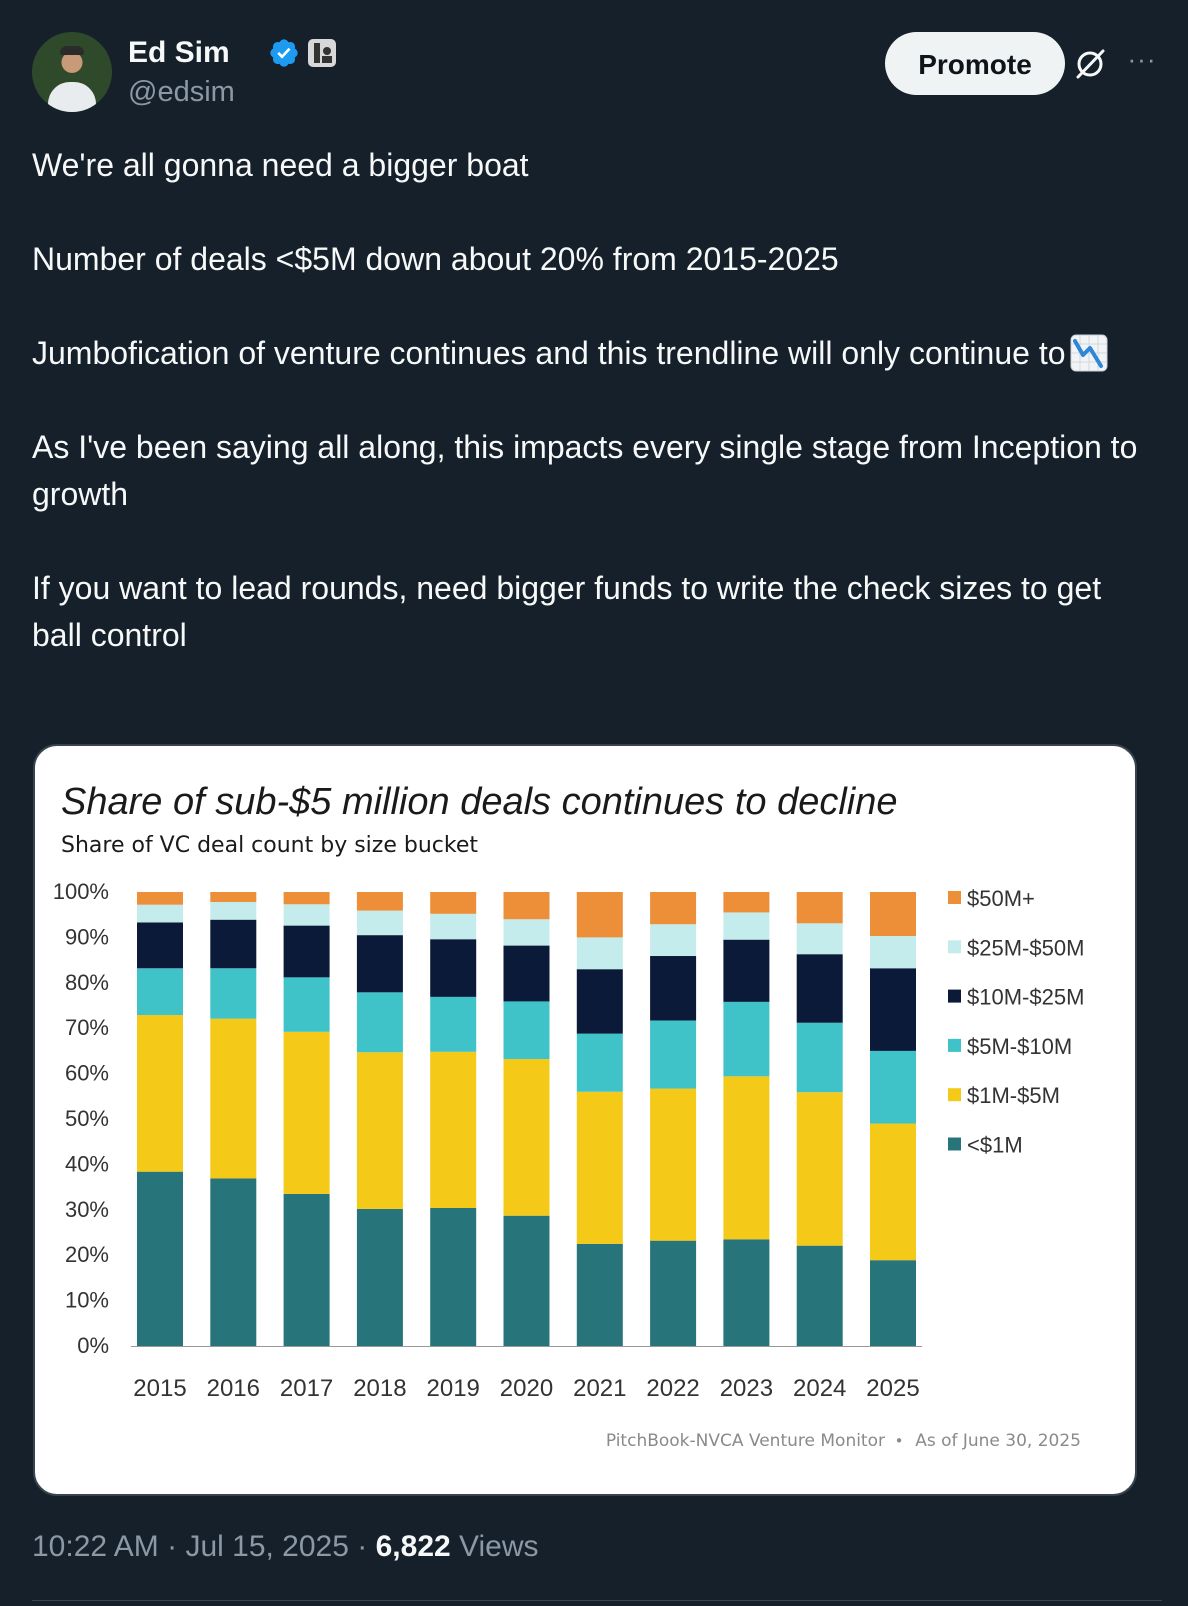 This screenshot has height=1606, width=1188. Describe the element at coordinates (1025, 997) in the screenshot. I see `legend-label: $10M-$25M` at that location.